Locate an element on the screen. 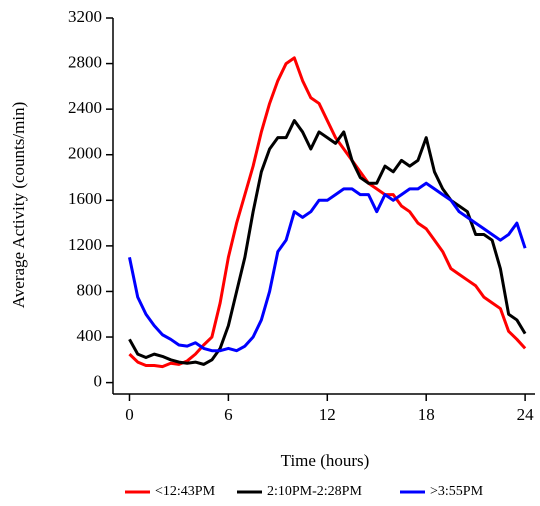 This screenshot has height=506, width=540. y-axis-label: Average Activity (counts/min) is located at coordinates (18, 205).